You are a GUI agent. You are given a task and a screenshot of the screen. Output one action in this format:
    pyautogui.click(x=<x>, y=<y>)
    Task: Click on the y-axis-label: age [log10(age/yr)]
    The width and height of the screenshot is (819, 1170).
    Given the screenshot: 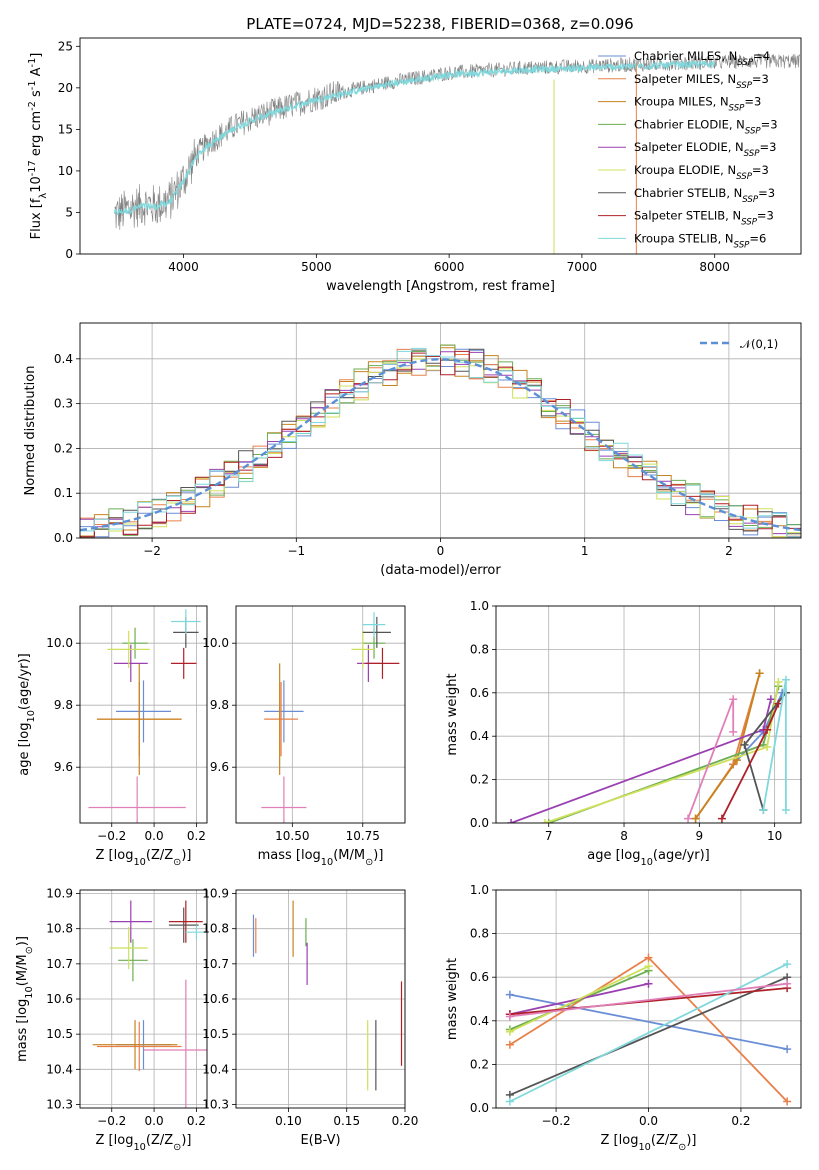 What is the action you would take?
    pyautogui.click(x=27, y=714)
    